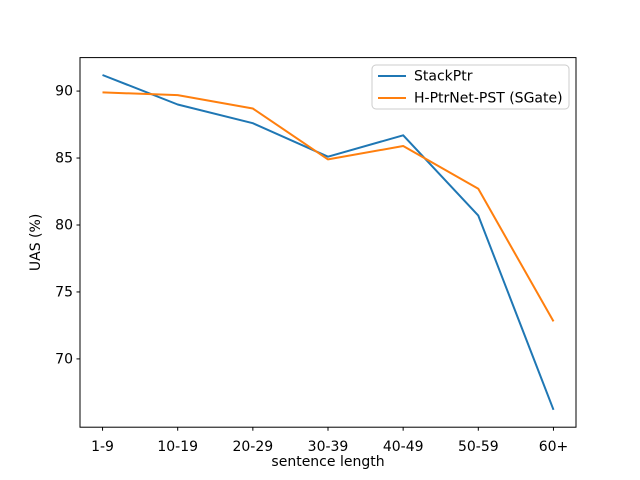 Image resolution: width=640 pixels, height=480 pixels. I want to click on y-axis-label: UAS (%), so click(36, 242).